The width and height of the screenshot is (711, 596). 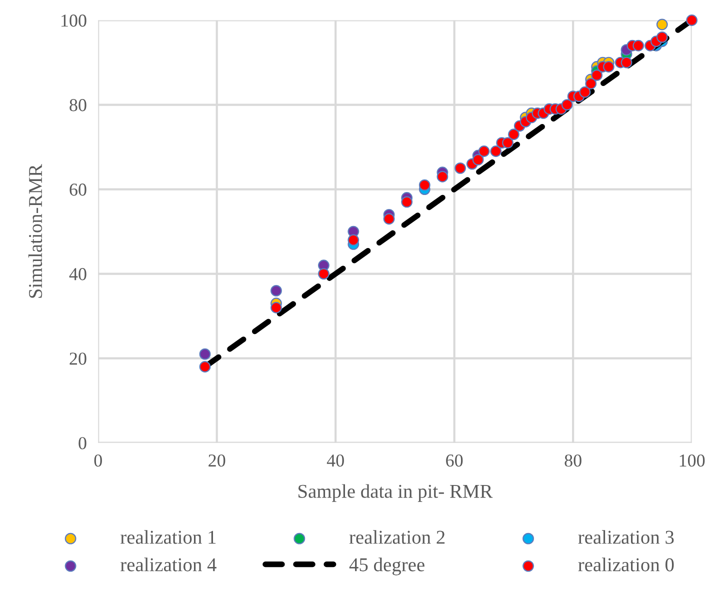 What do you see at coordinates (692, 460) in the screenshot?
I see `x-tick-label: 100` at bounding box center [692, 460].